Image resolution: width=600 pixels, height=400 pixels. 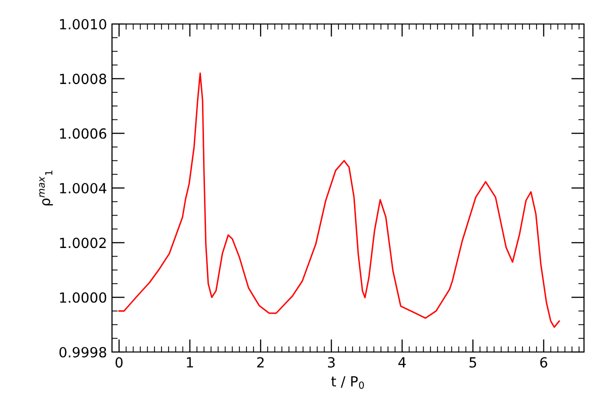 What do you see at coordinates (331, 362) in the screenshot?
I see `x-tick-label: 3` at bounding box center [331, 362].